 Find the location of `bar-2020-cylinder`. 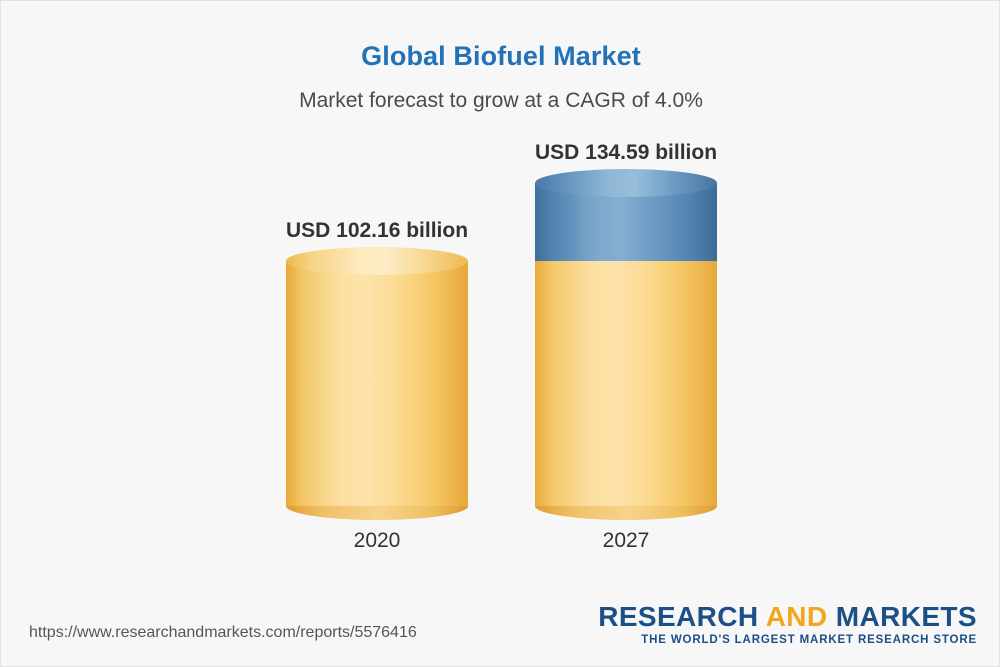

bar-2020-cylinder is located at coordinates (377, 383).